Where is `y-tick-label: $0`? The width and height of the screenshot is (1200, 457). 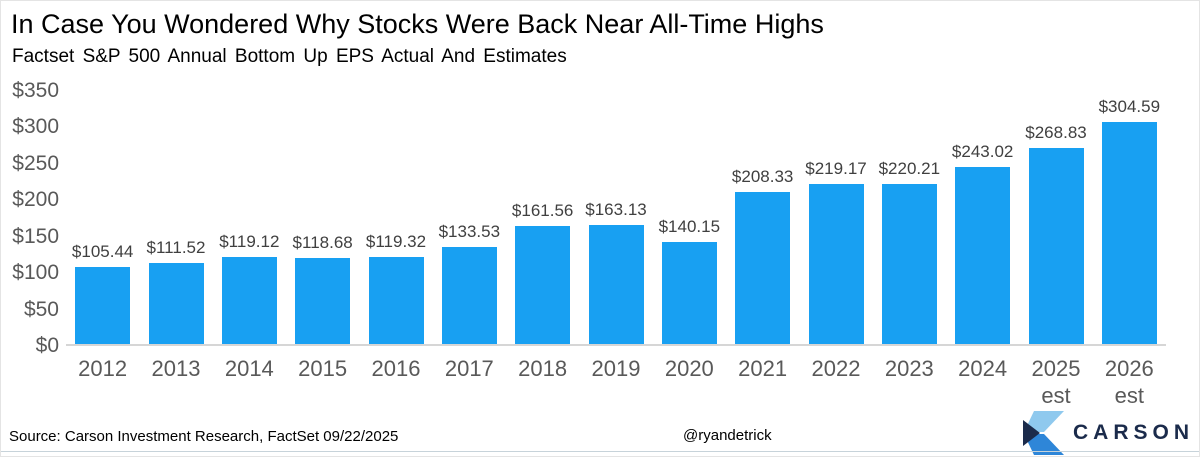 y-tick-label: $0 is located at coordinates (47, 345).